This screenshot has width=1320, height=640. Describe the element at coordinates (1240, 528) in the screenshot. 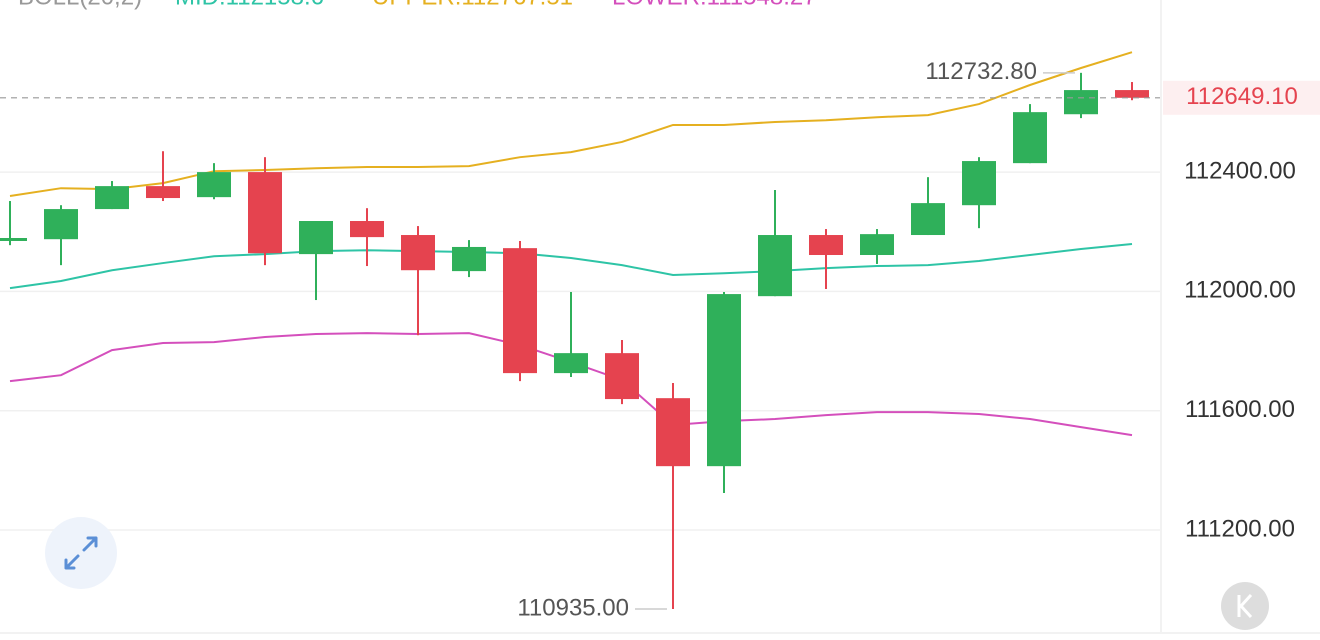

I see `y-tick-label: 111200.00` at that location.